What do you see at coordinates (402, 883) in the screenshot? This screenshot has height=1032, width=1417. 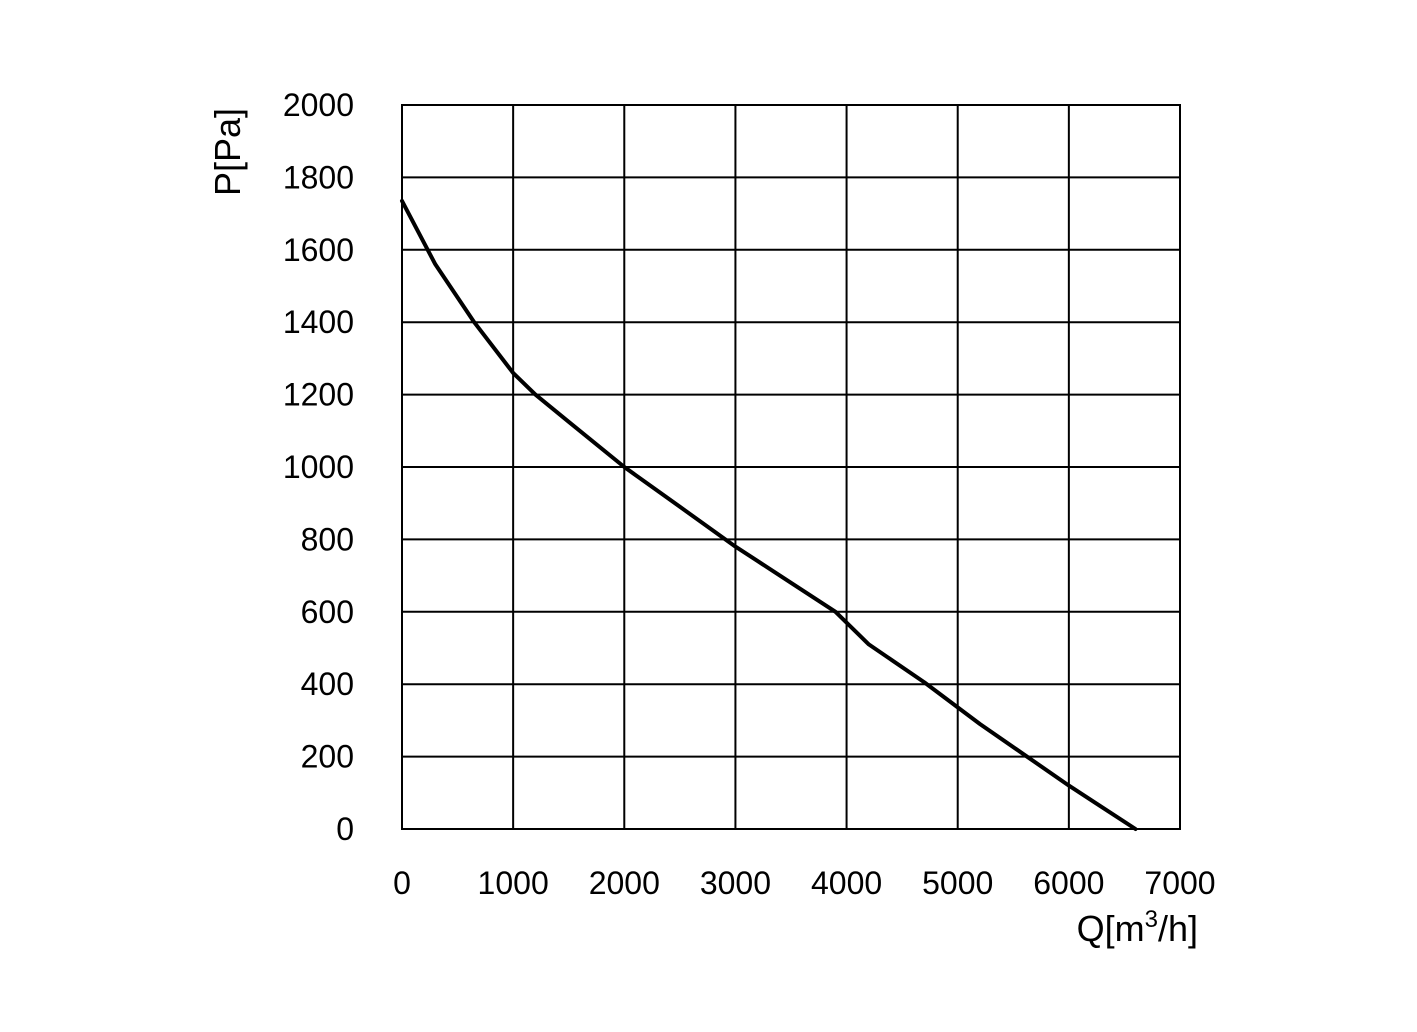 I see `x-tick-label: 0` at bounding box center [402, 883].